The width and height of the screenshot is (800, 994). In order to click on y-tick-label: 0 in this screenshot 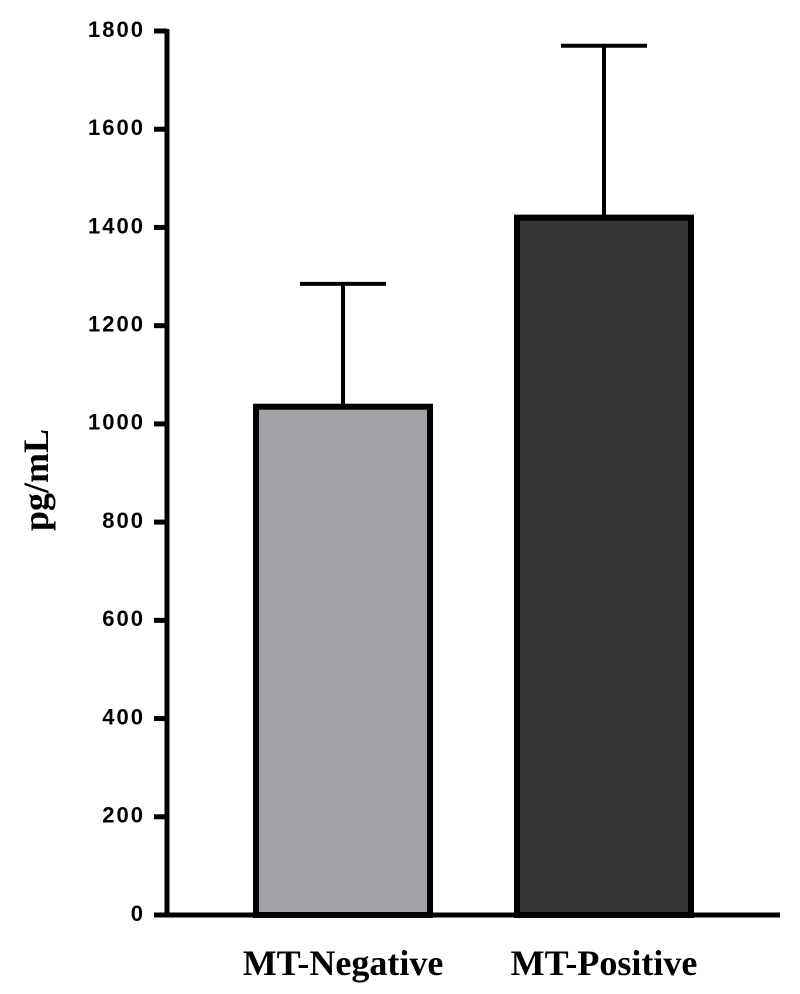, I will do `click(138, 913)`.